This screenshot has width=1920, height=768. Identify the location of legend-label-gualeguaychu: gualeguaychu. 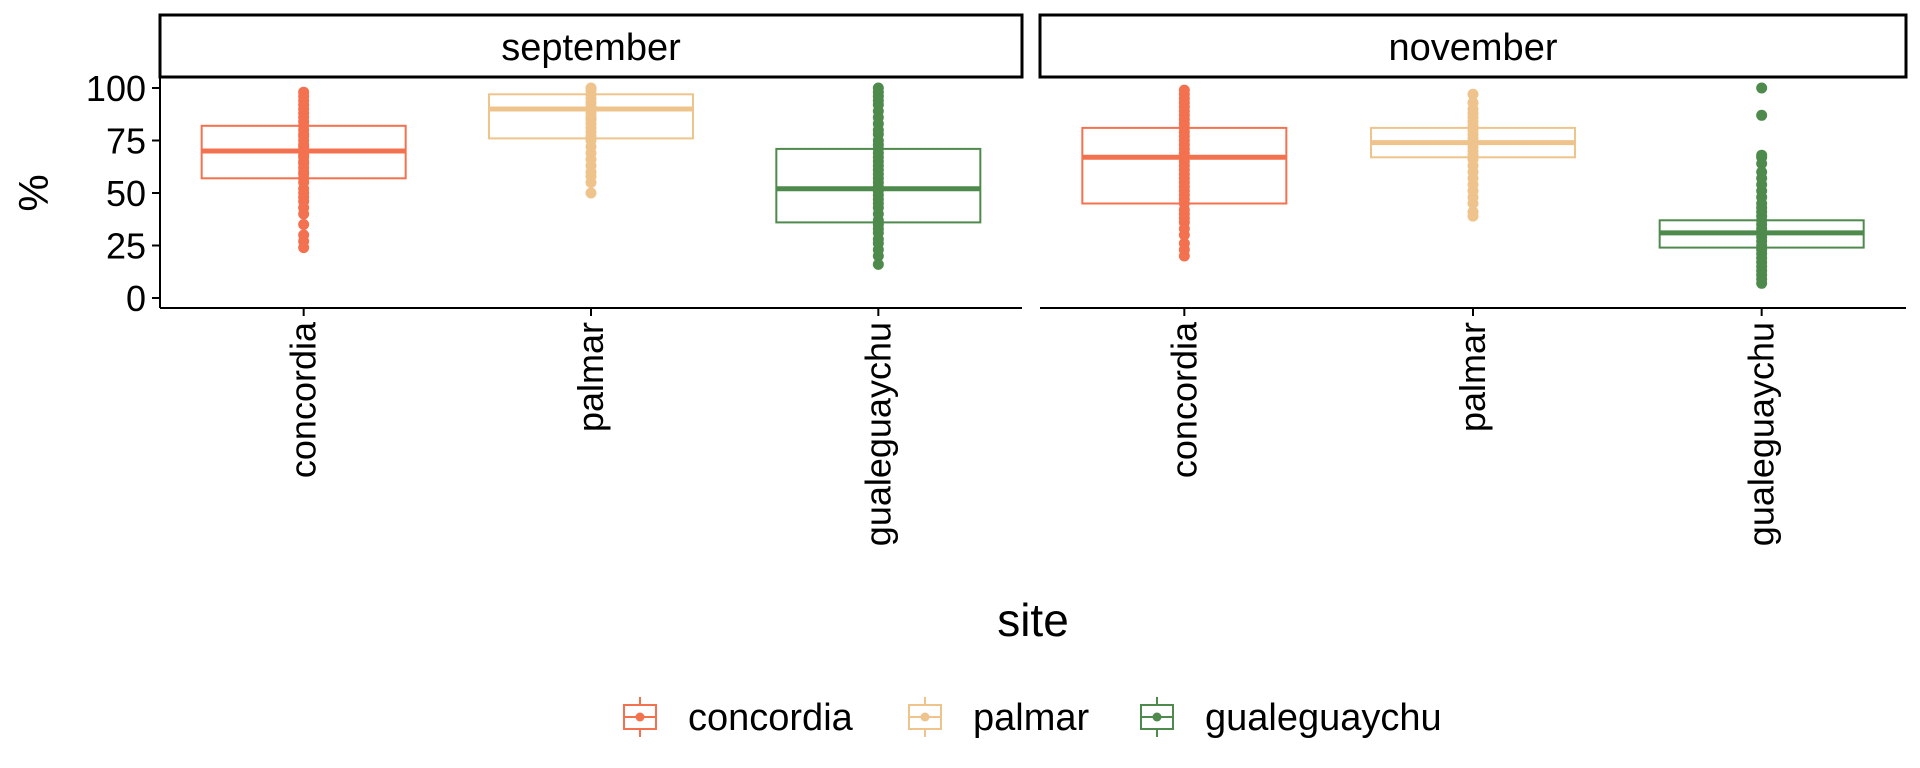
(1323, 718).